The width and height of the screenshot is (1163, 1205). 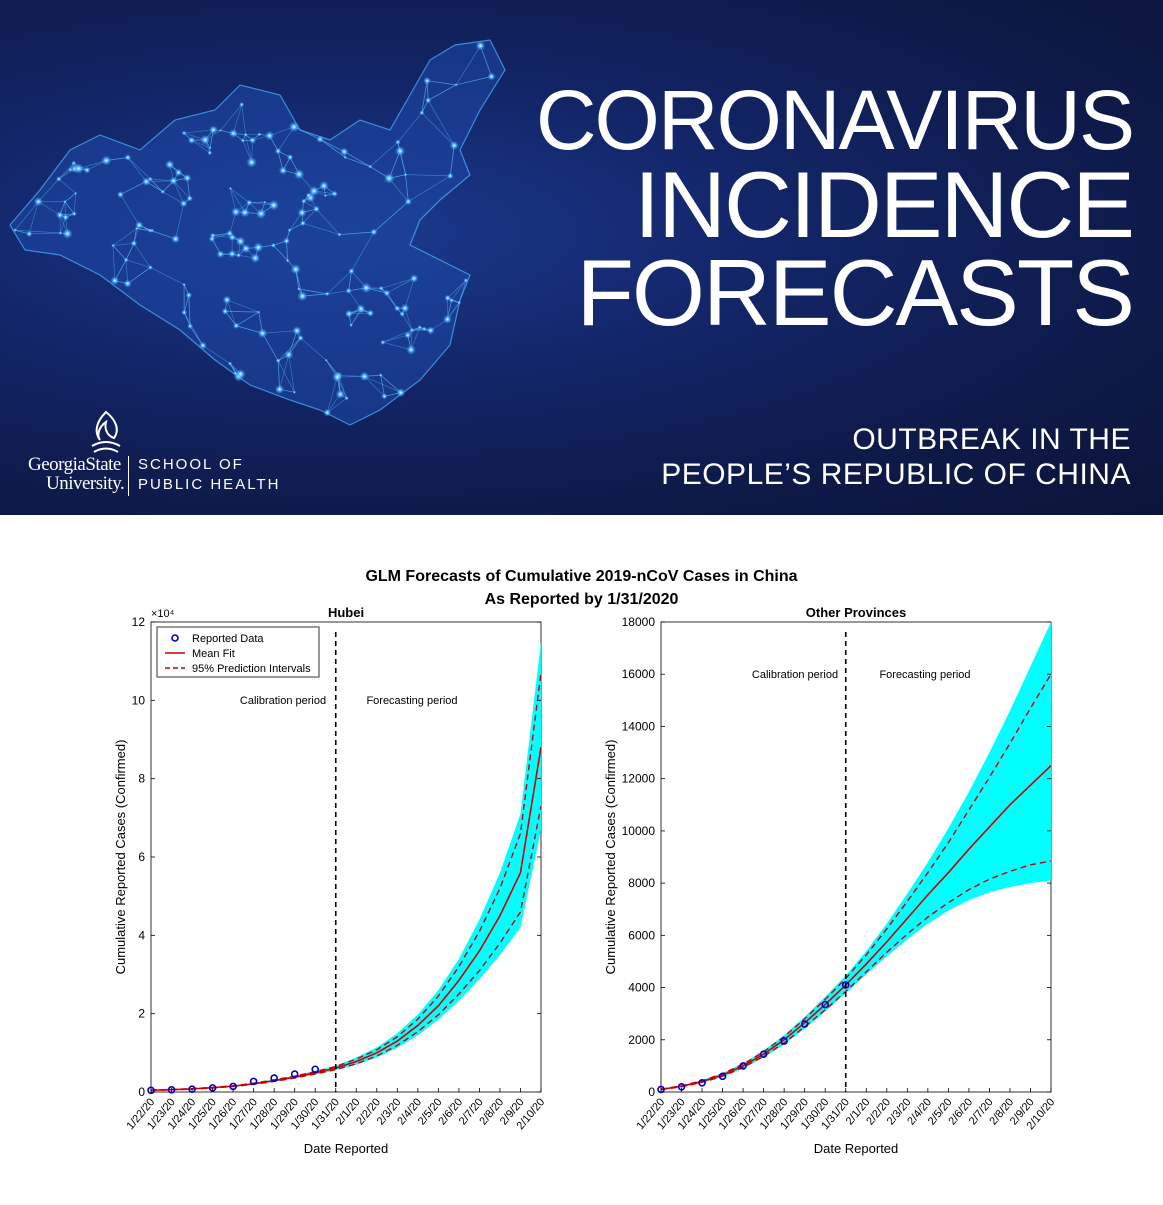 I want to click on y-tick-label: 14000, so click(x=639, y=726).